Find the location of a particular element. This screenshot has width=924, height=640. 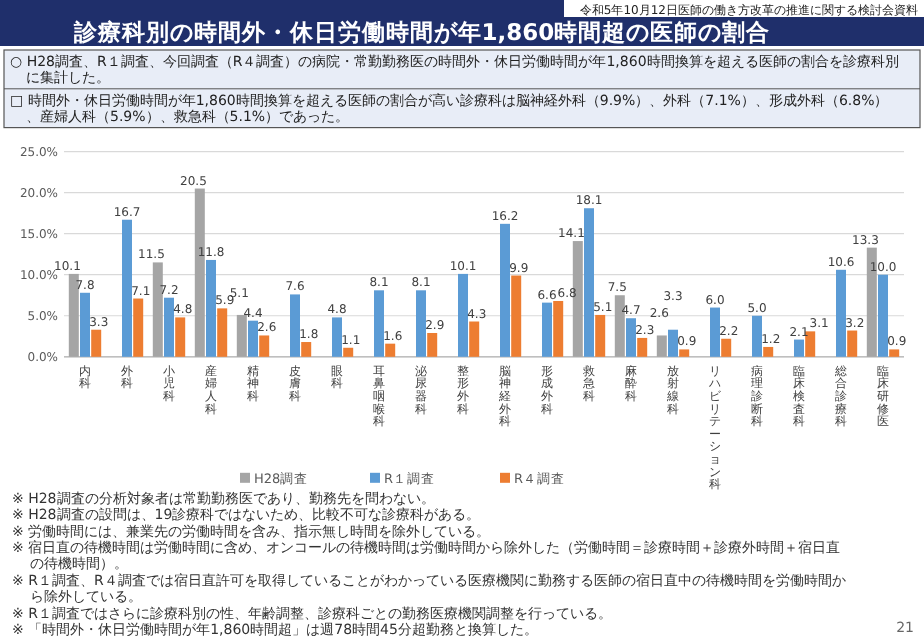

chart-title: 診療科別の時間外・休日労働時間が年1,860時間超の医師の割合 is located at coordinates (421, 32).